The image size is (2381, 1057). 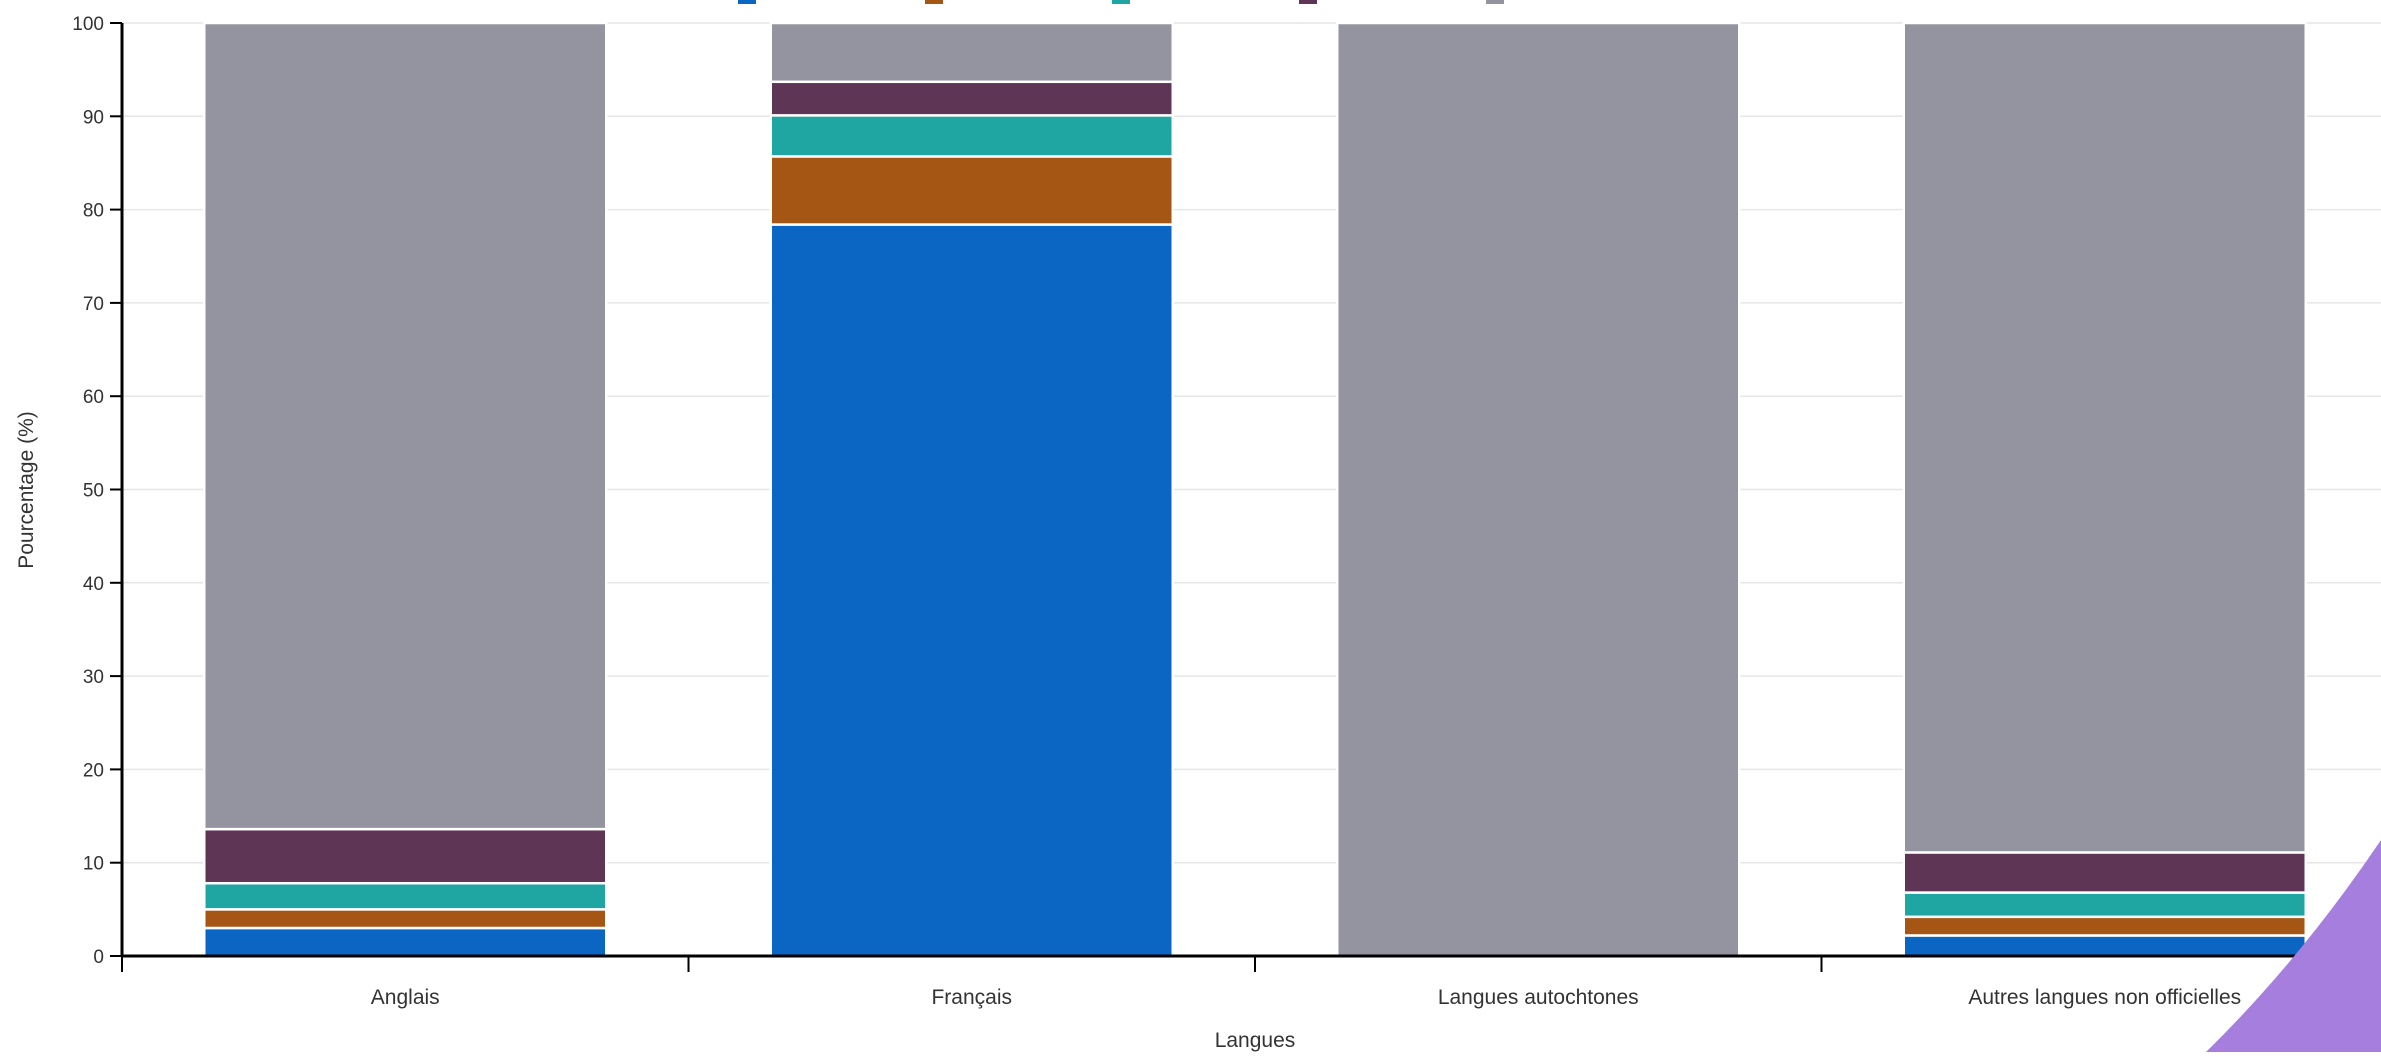 I want to click on y-tick-label-100: 100, so click(x=88, y=24).